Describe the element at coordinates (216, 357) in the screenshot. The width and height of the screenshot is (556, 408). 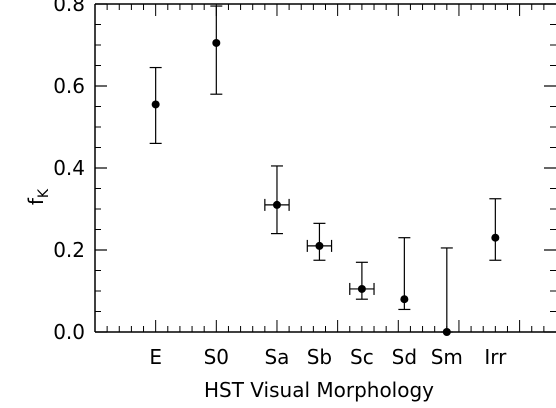
I see `x-tick-label: S0` at that location.